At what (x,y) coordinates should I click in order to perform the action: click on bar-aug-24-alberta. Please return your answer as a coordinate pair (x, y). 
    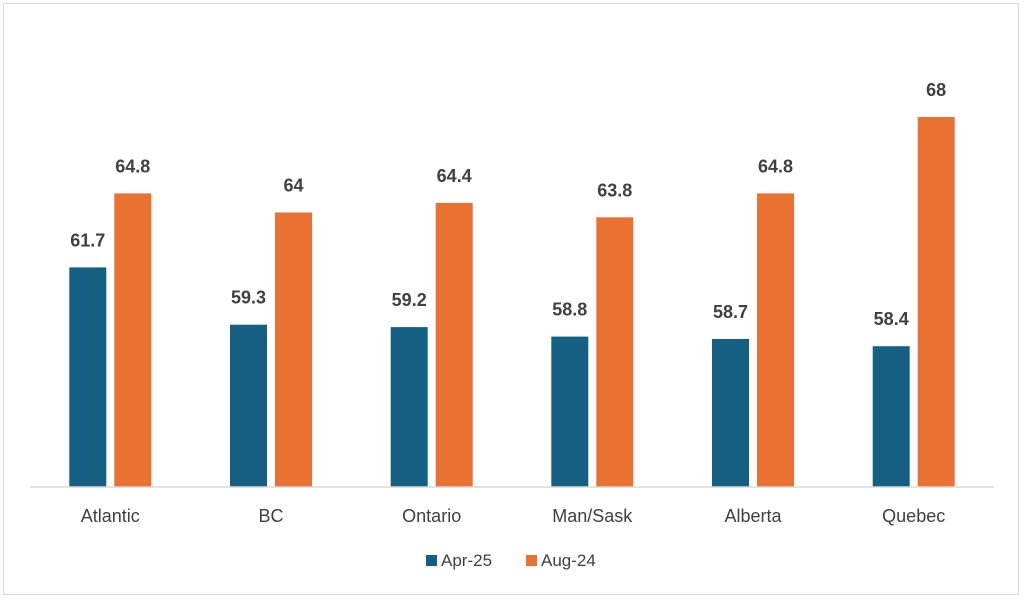
    Looking at the image, I should click on (775, 340).